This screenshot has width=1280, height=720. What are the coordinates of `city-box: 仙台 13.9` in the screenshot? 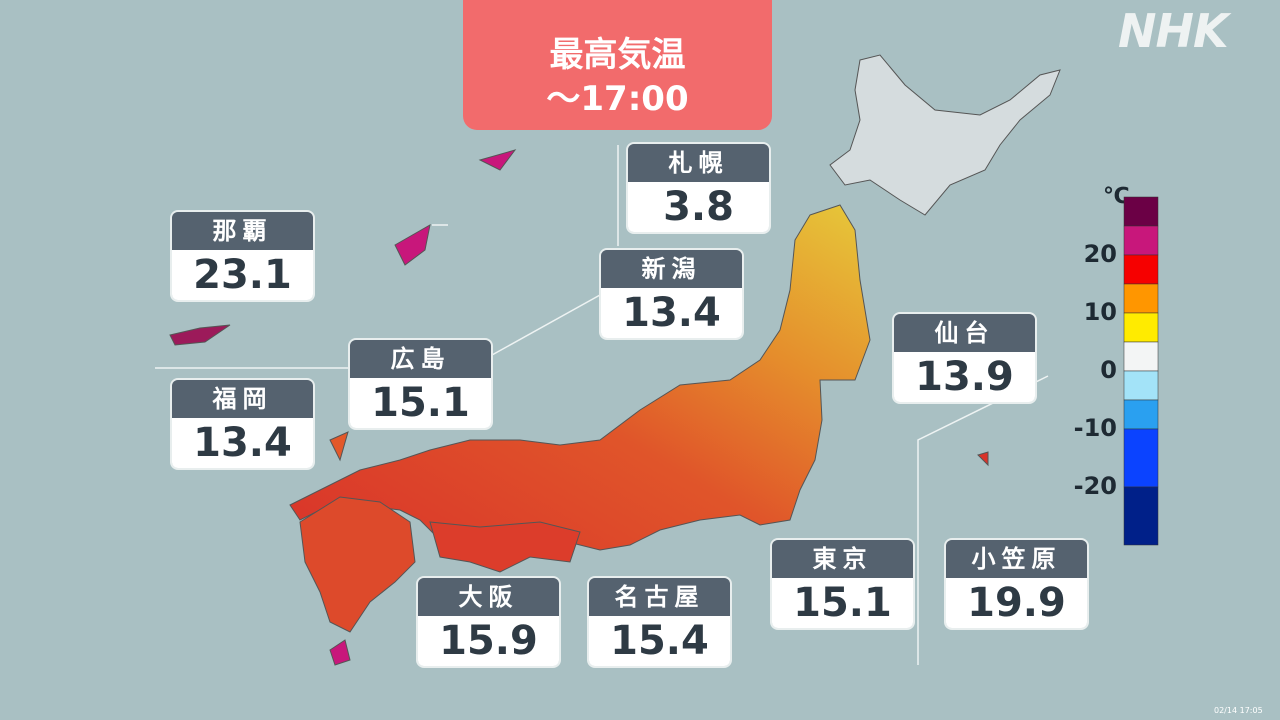 It's located at (964, 358).